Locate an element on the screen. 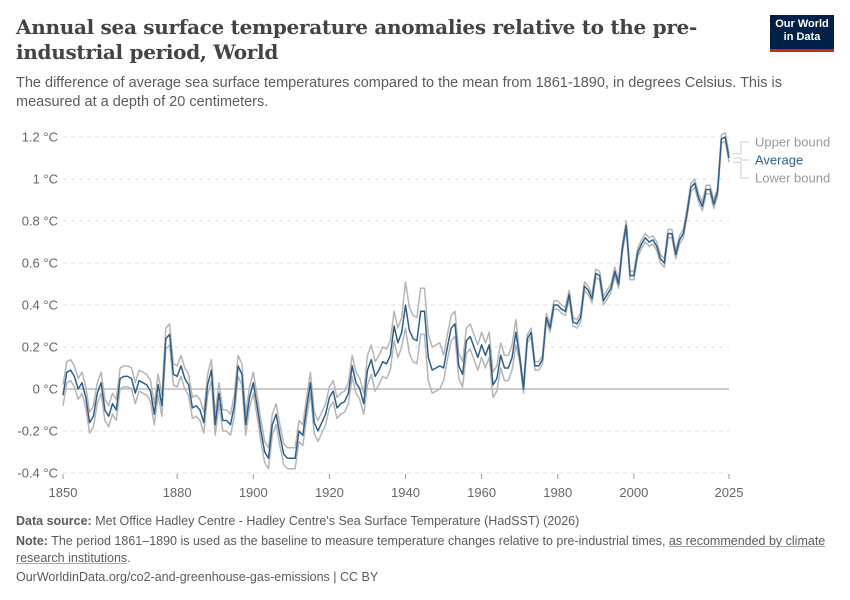  x-tick-label: 1940 is located at coordinates (405, 492).